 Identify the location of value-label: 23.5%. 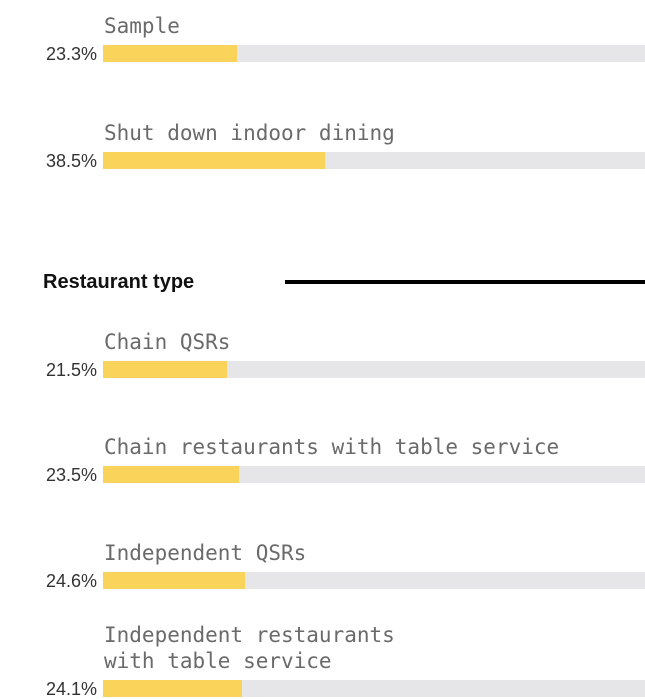
(71, 475).